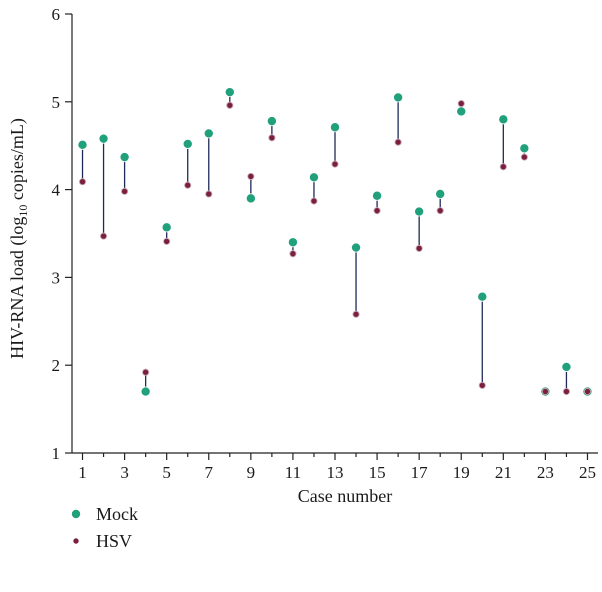 The image size is (602, 592). What do you see at coordinates (56, 190) in the screenshot?
I see `y-tick-label: 4` at bounding box center [56, 190].